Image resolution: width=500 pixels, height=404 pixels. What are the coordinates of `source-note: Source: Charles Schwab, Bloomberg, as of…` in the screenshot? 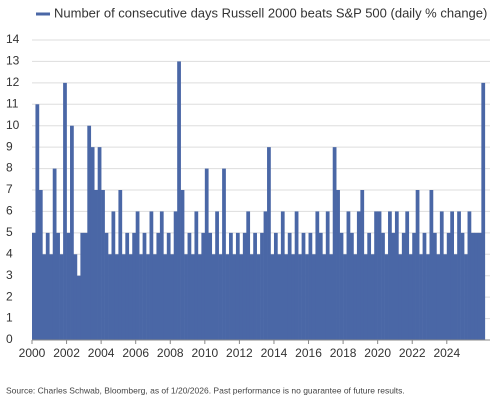 It's located at (205, 390).